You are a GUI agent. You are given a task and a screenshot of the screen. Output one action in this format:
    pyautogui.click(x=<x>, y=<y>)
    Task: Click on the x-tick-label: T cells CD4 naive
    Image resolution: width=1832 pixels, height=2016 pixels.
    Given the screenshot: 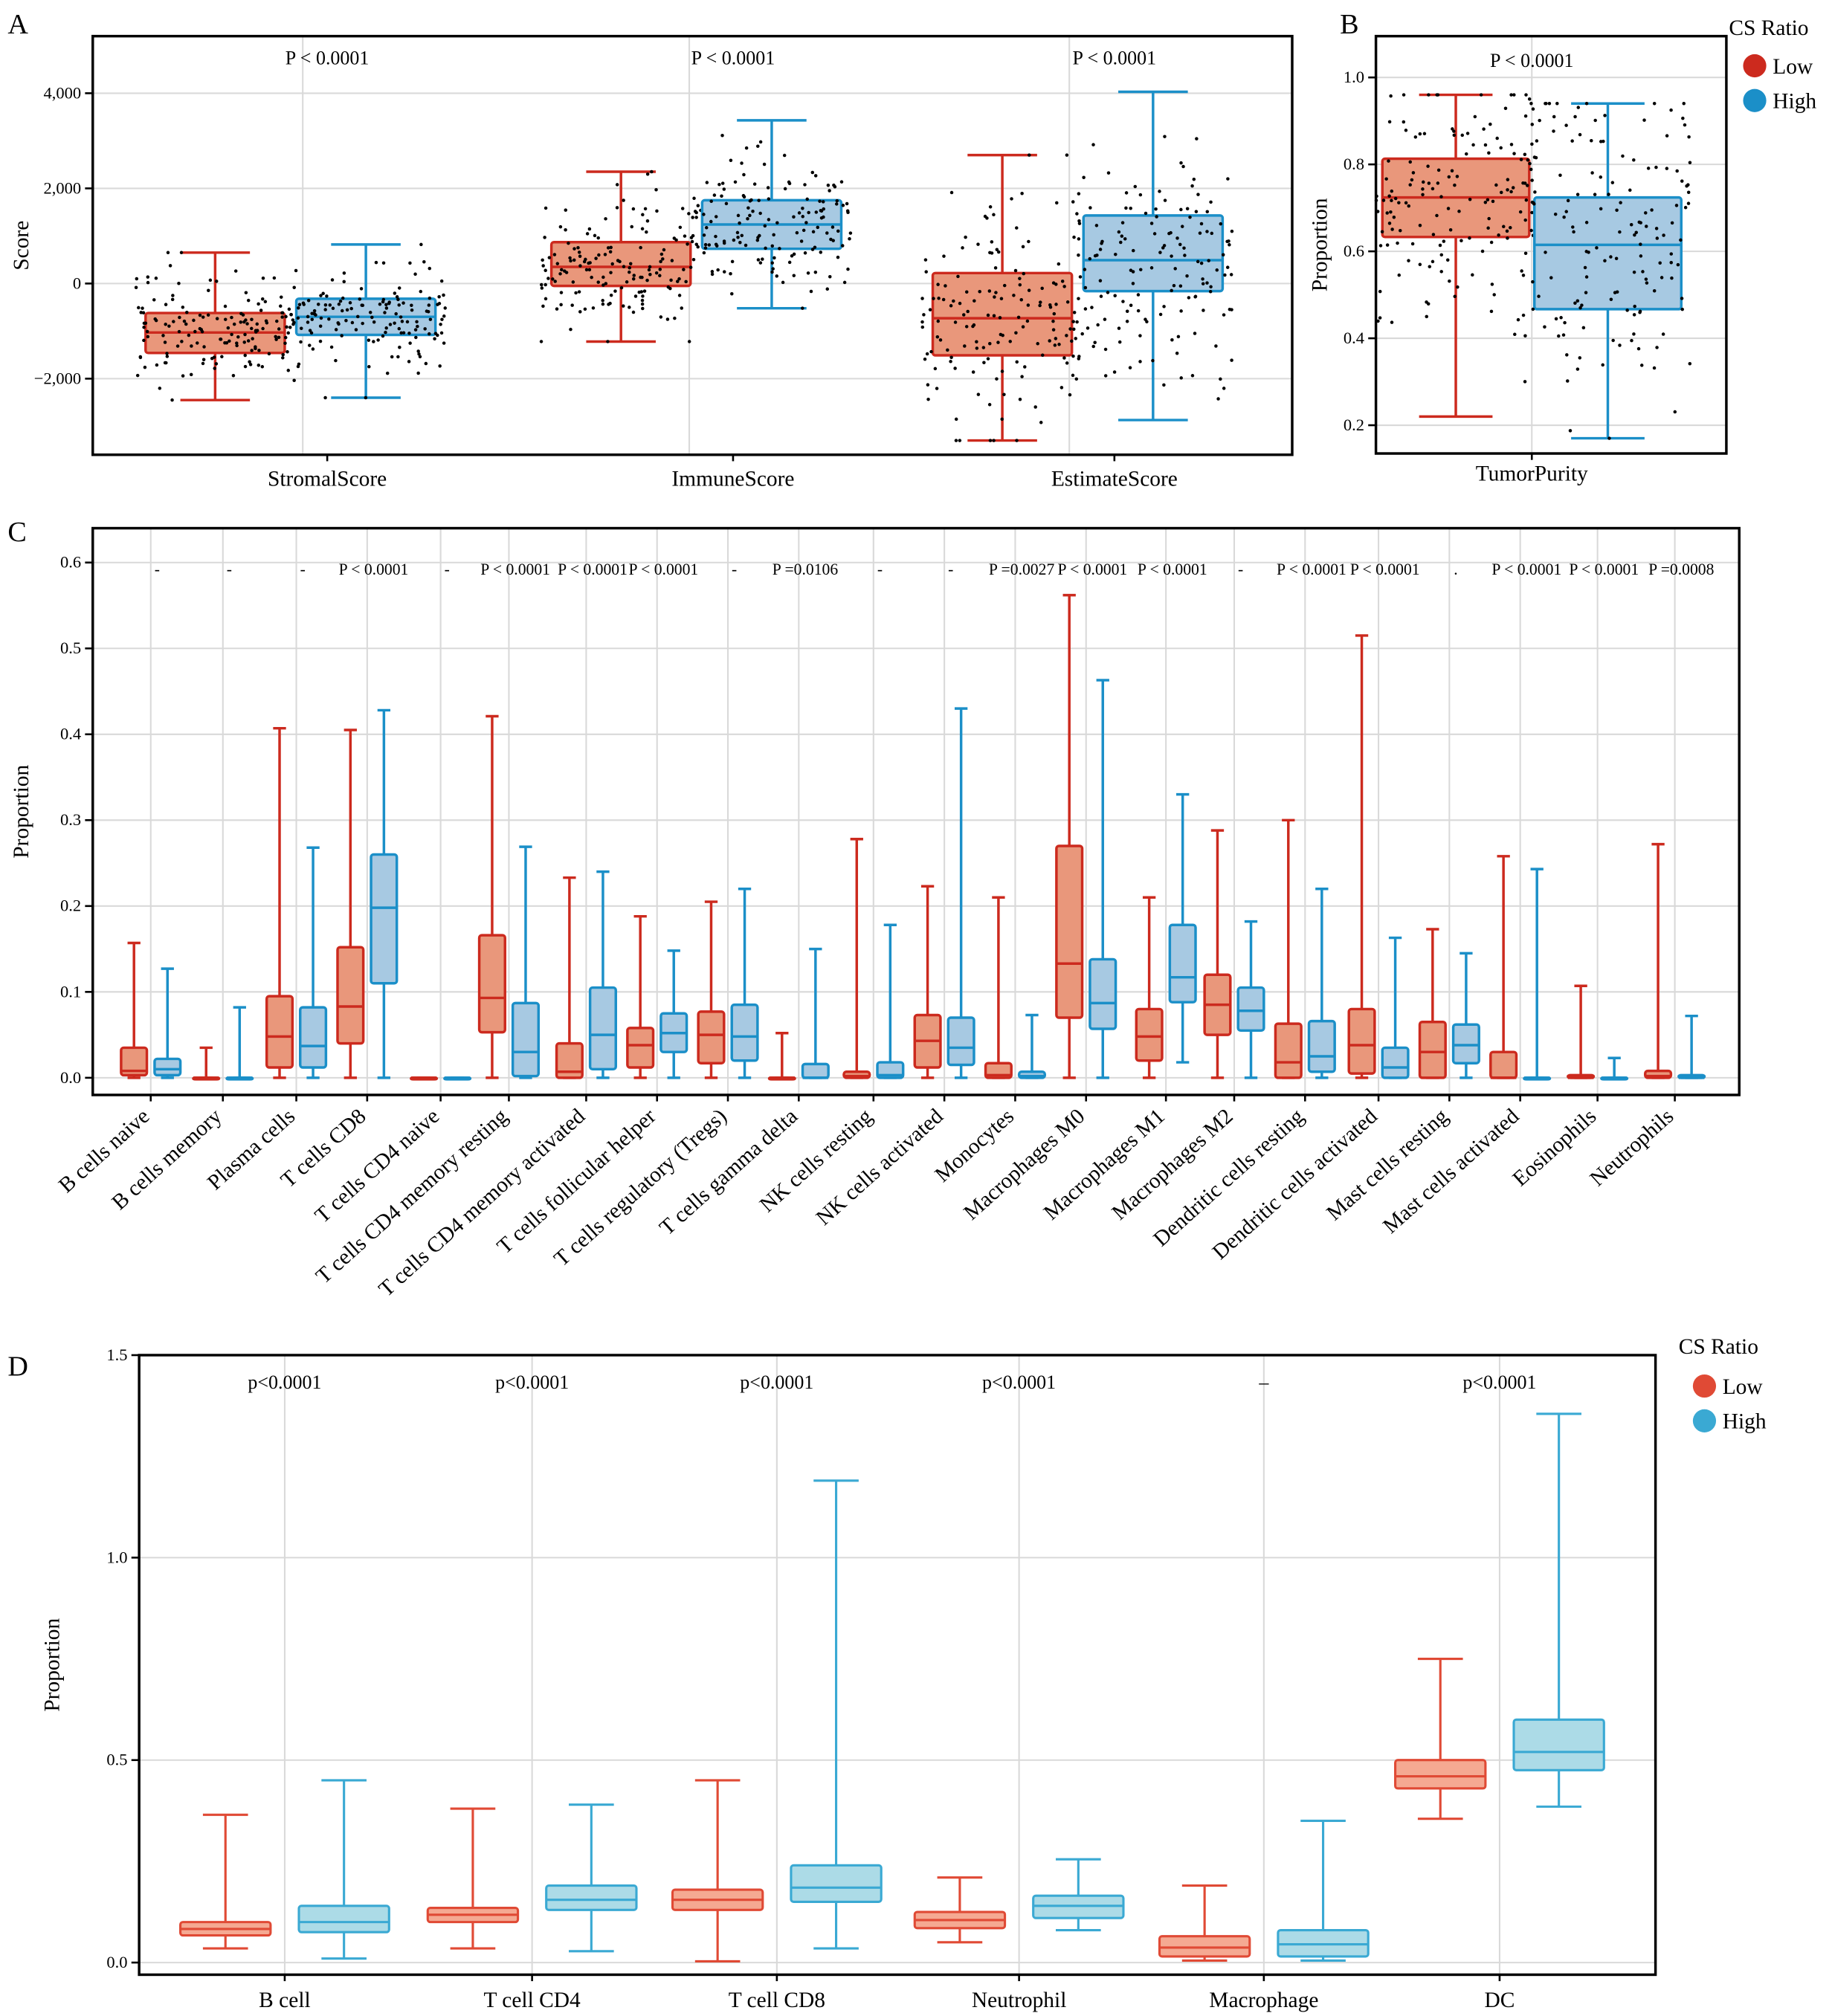 What is the action you would take?
    pyautogui.click(x=378, y=1167)
    